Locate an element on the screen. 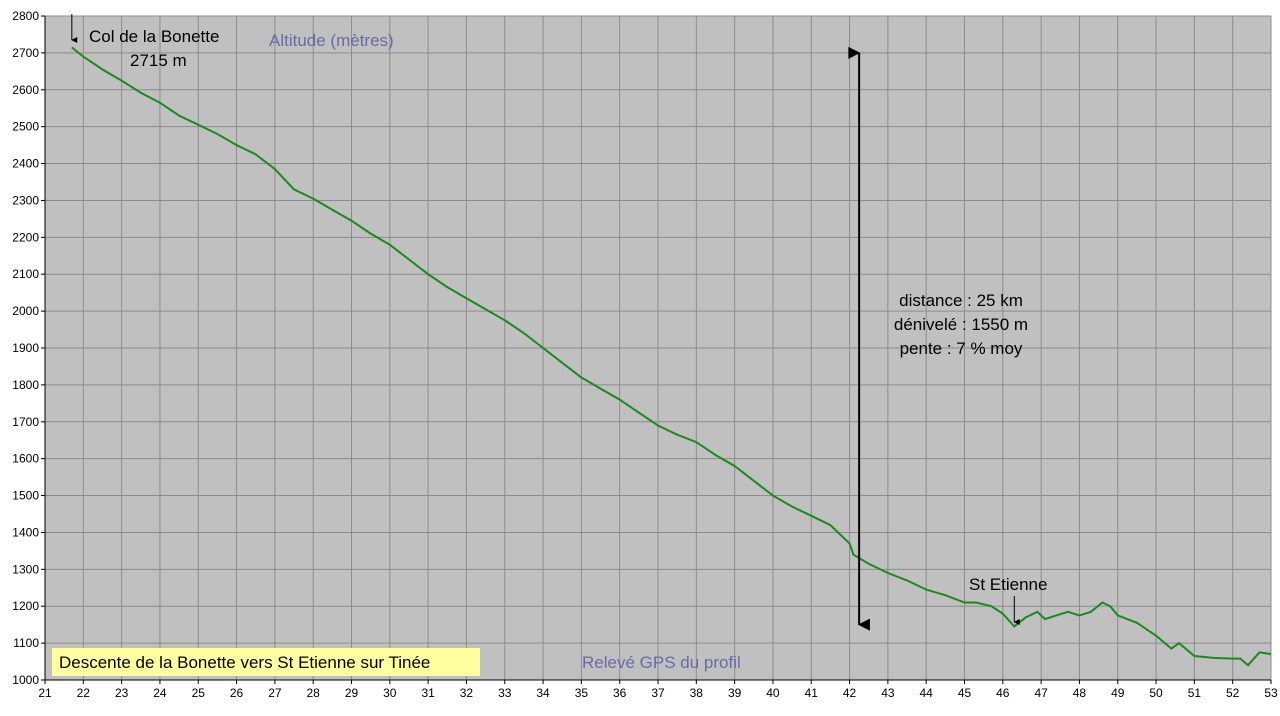 This screenshot has width=1280, height=716. source-label: Relevé GPS du profil is located at coordinates (661, 662).